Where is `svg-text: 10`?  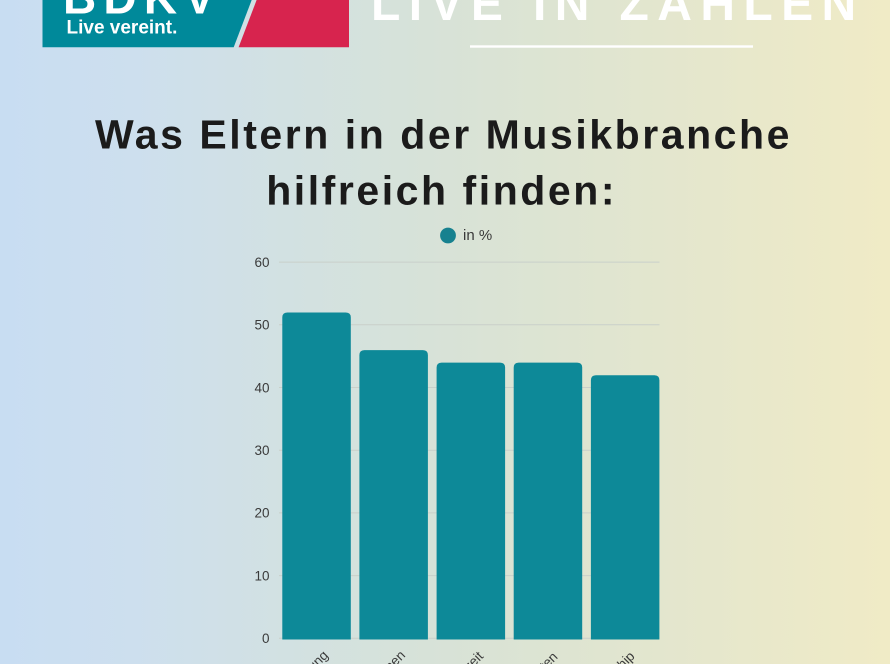
svg-text: 10 is located at coordinates (261, 575).